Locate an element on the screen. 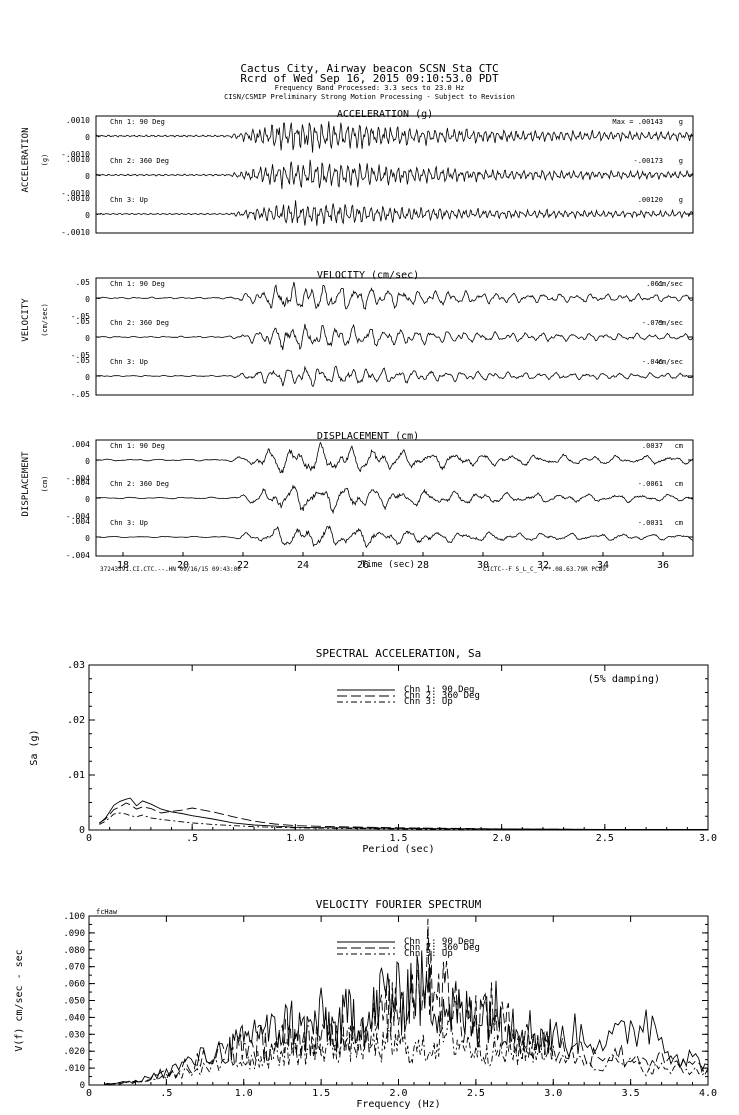 The image size is (739, 1115). x-tick-label: 30 is located at coordinates (483, 565).